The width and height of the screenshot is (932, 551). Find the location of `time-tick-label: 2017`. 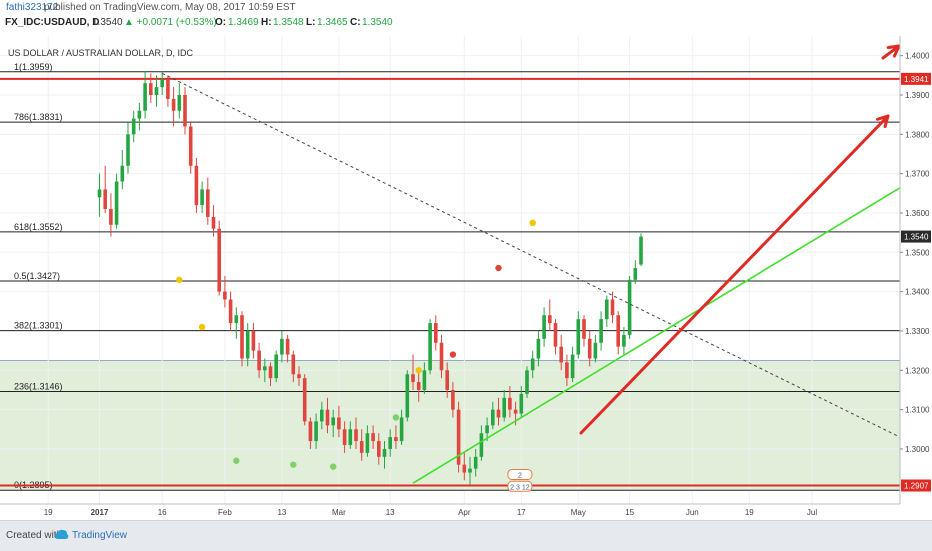

time-tick-label: 2017 is located at coordinates (100, 512).